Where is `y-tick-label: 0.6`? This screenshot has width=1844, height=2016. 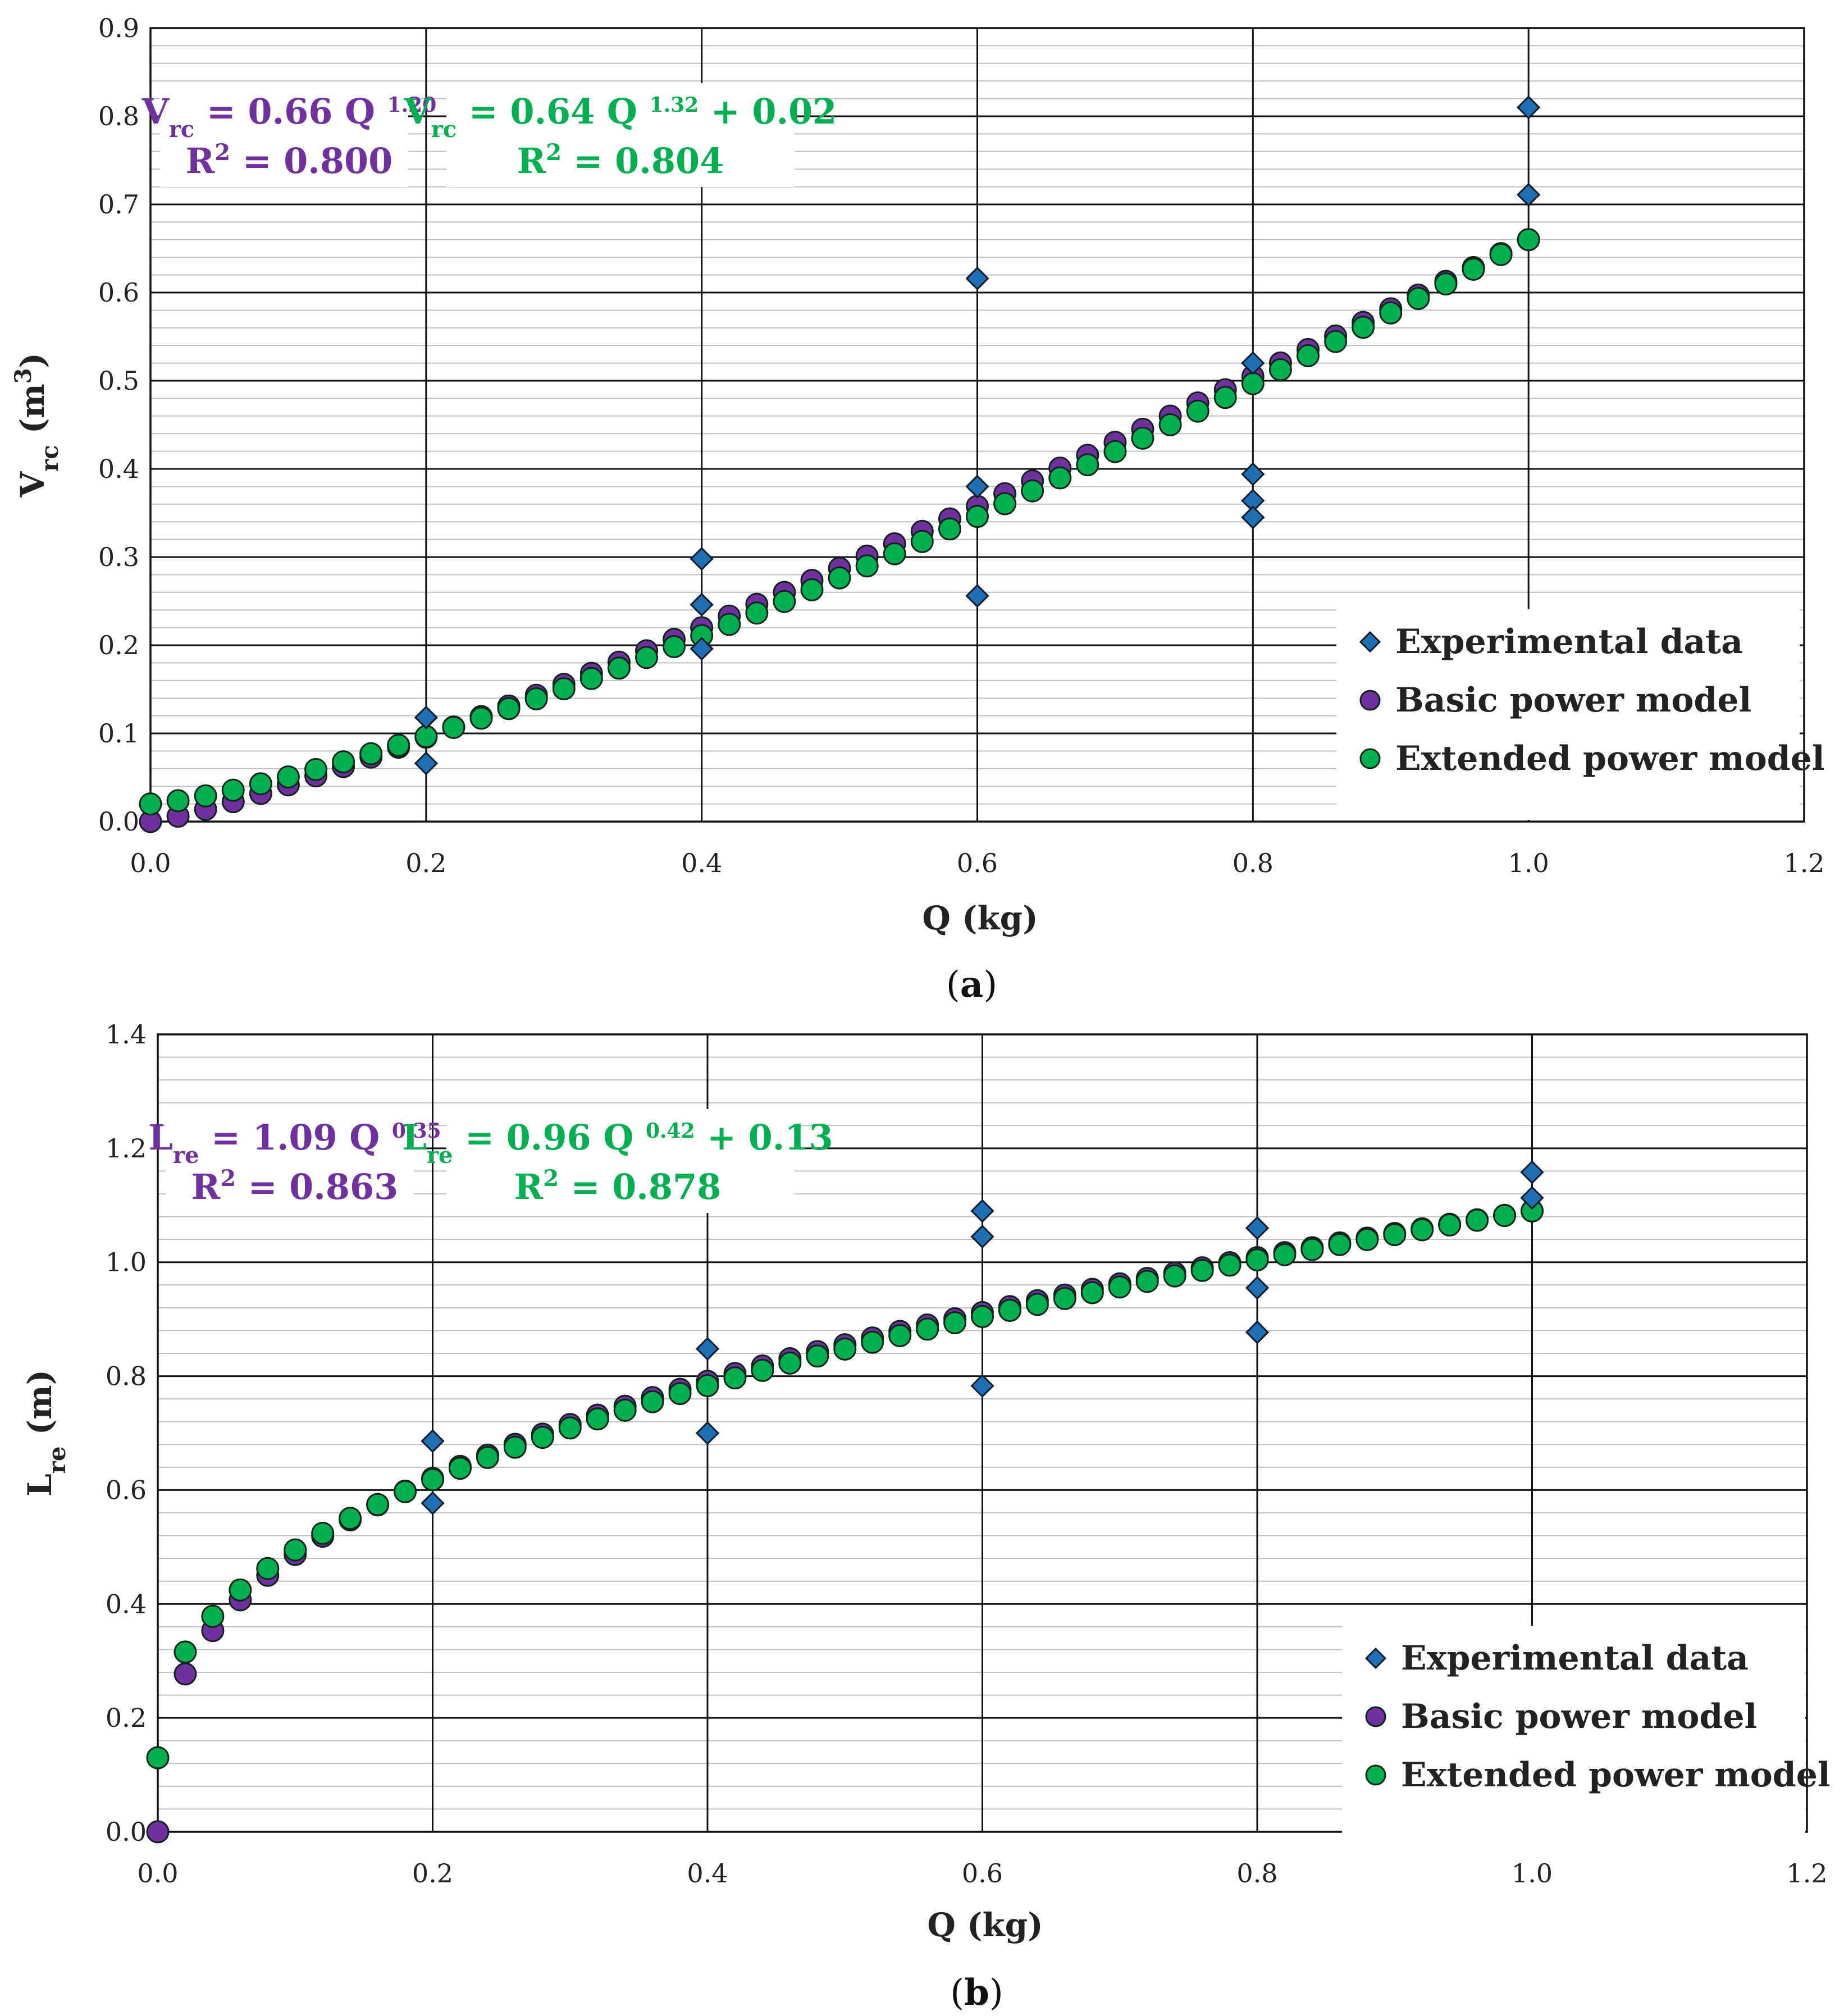
y-tick-label: 0.6 is located at coordinates (126, 1490).